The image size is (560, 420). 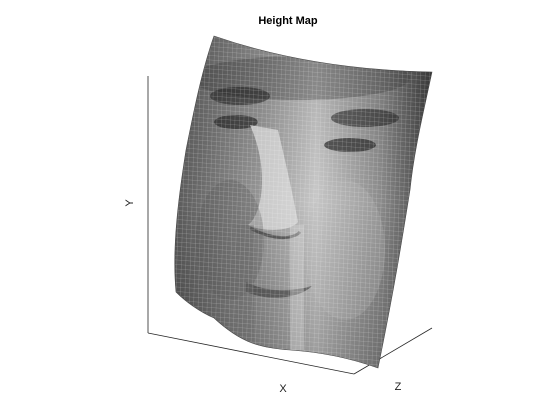 What do you see at coordinates (279, 290) in the screenshot?
I see `mouth` at bounding box center [279, 290].